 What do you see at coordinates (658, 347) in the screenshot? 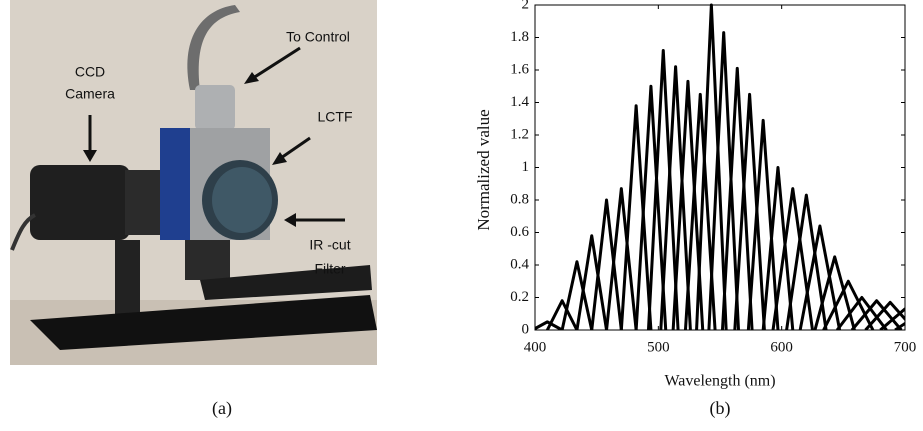
I see `x-tick-label: 500` at bounding box center [658, 347].